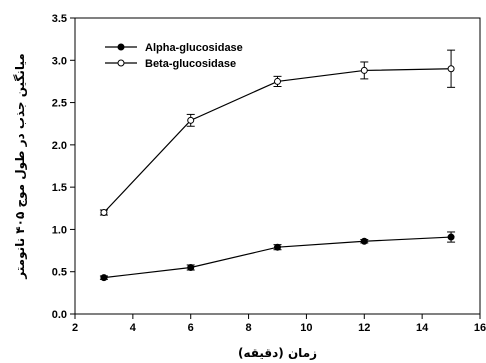 The width and height of the screenshot is (486, 363). Describe the element at coordinates (59, 19) in the screenshot. I see `y-tick-label: 3.5` at that location.